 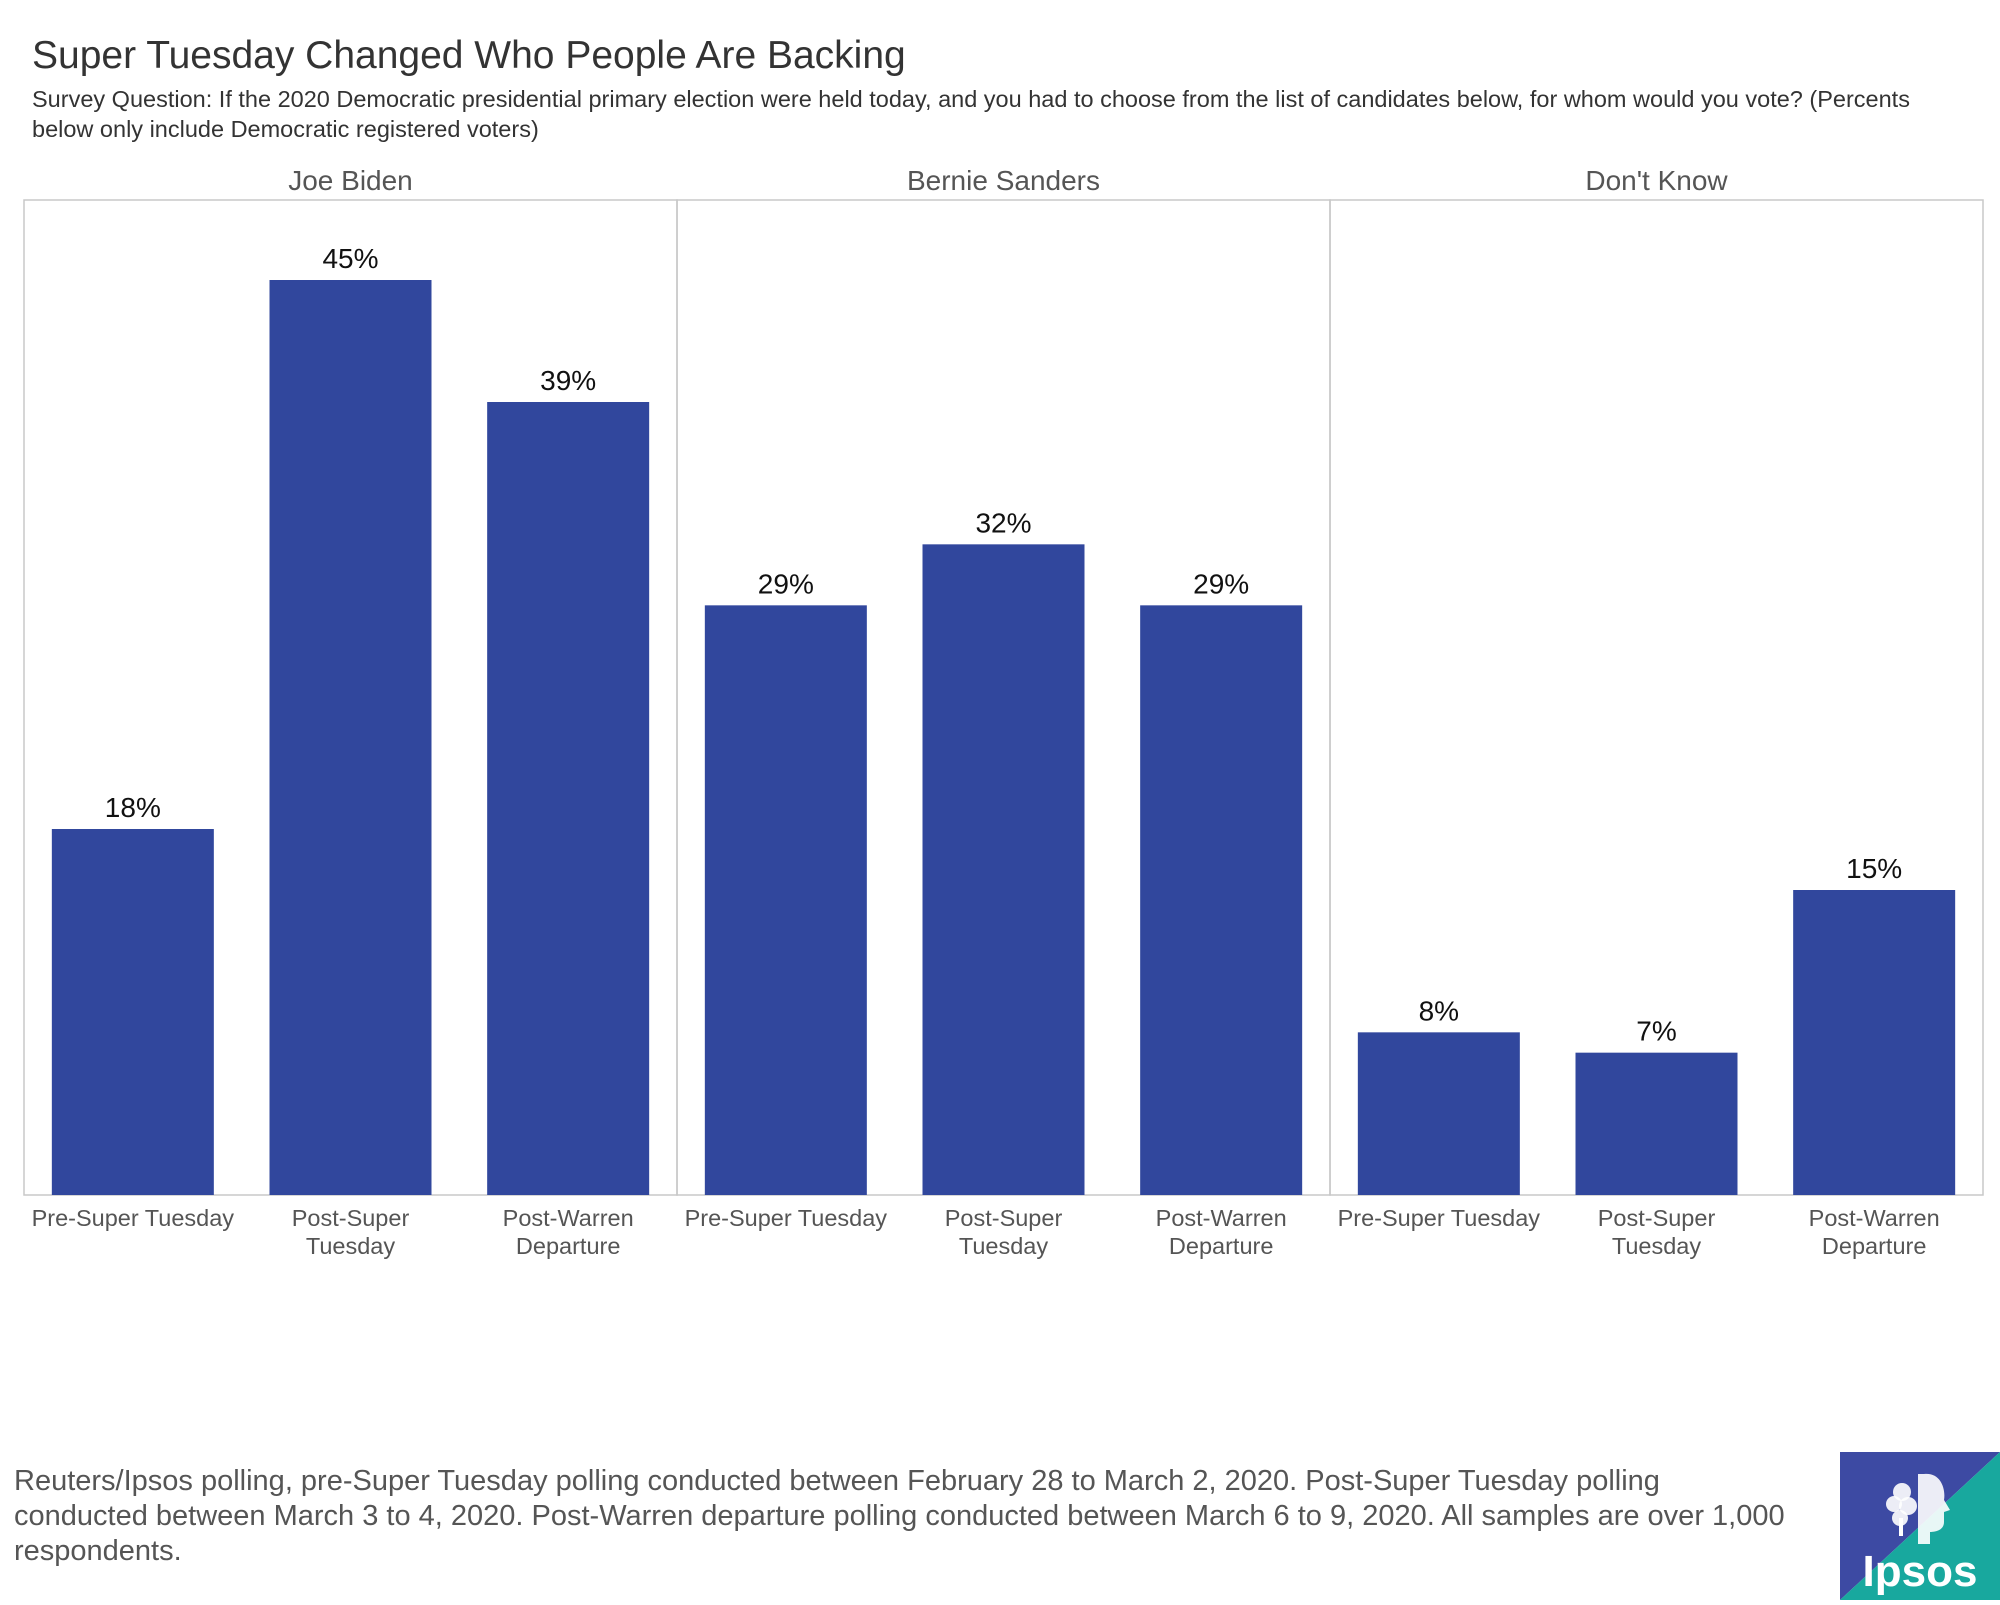 I want to click on tick-label-don-t-know-1: Pre-Super Tuesday, so click(x=1439, y=1218).